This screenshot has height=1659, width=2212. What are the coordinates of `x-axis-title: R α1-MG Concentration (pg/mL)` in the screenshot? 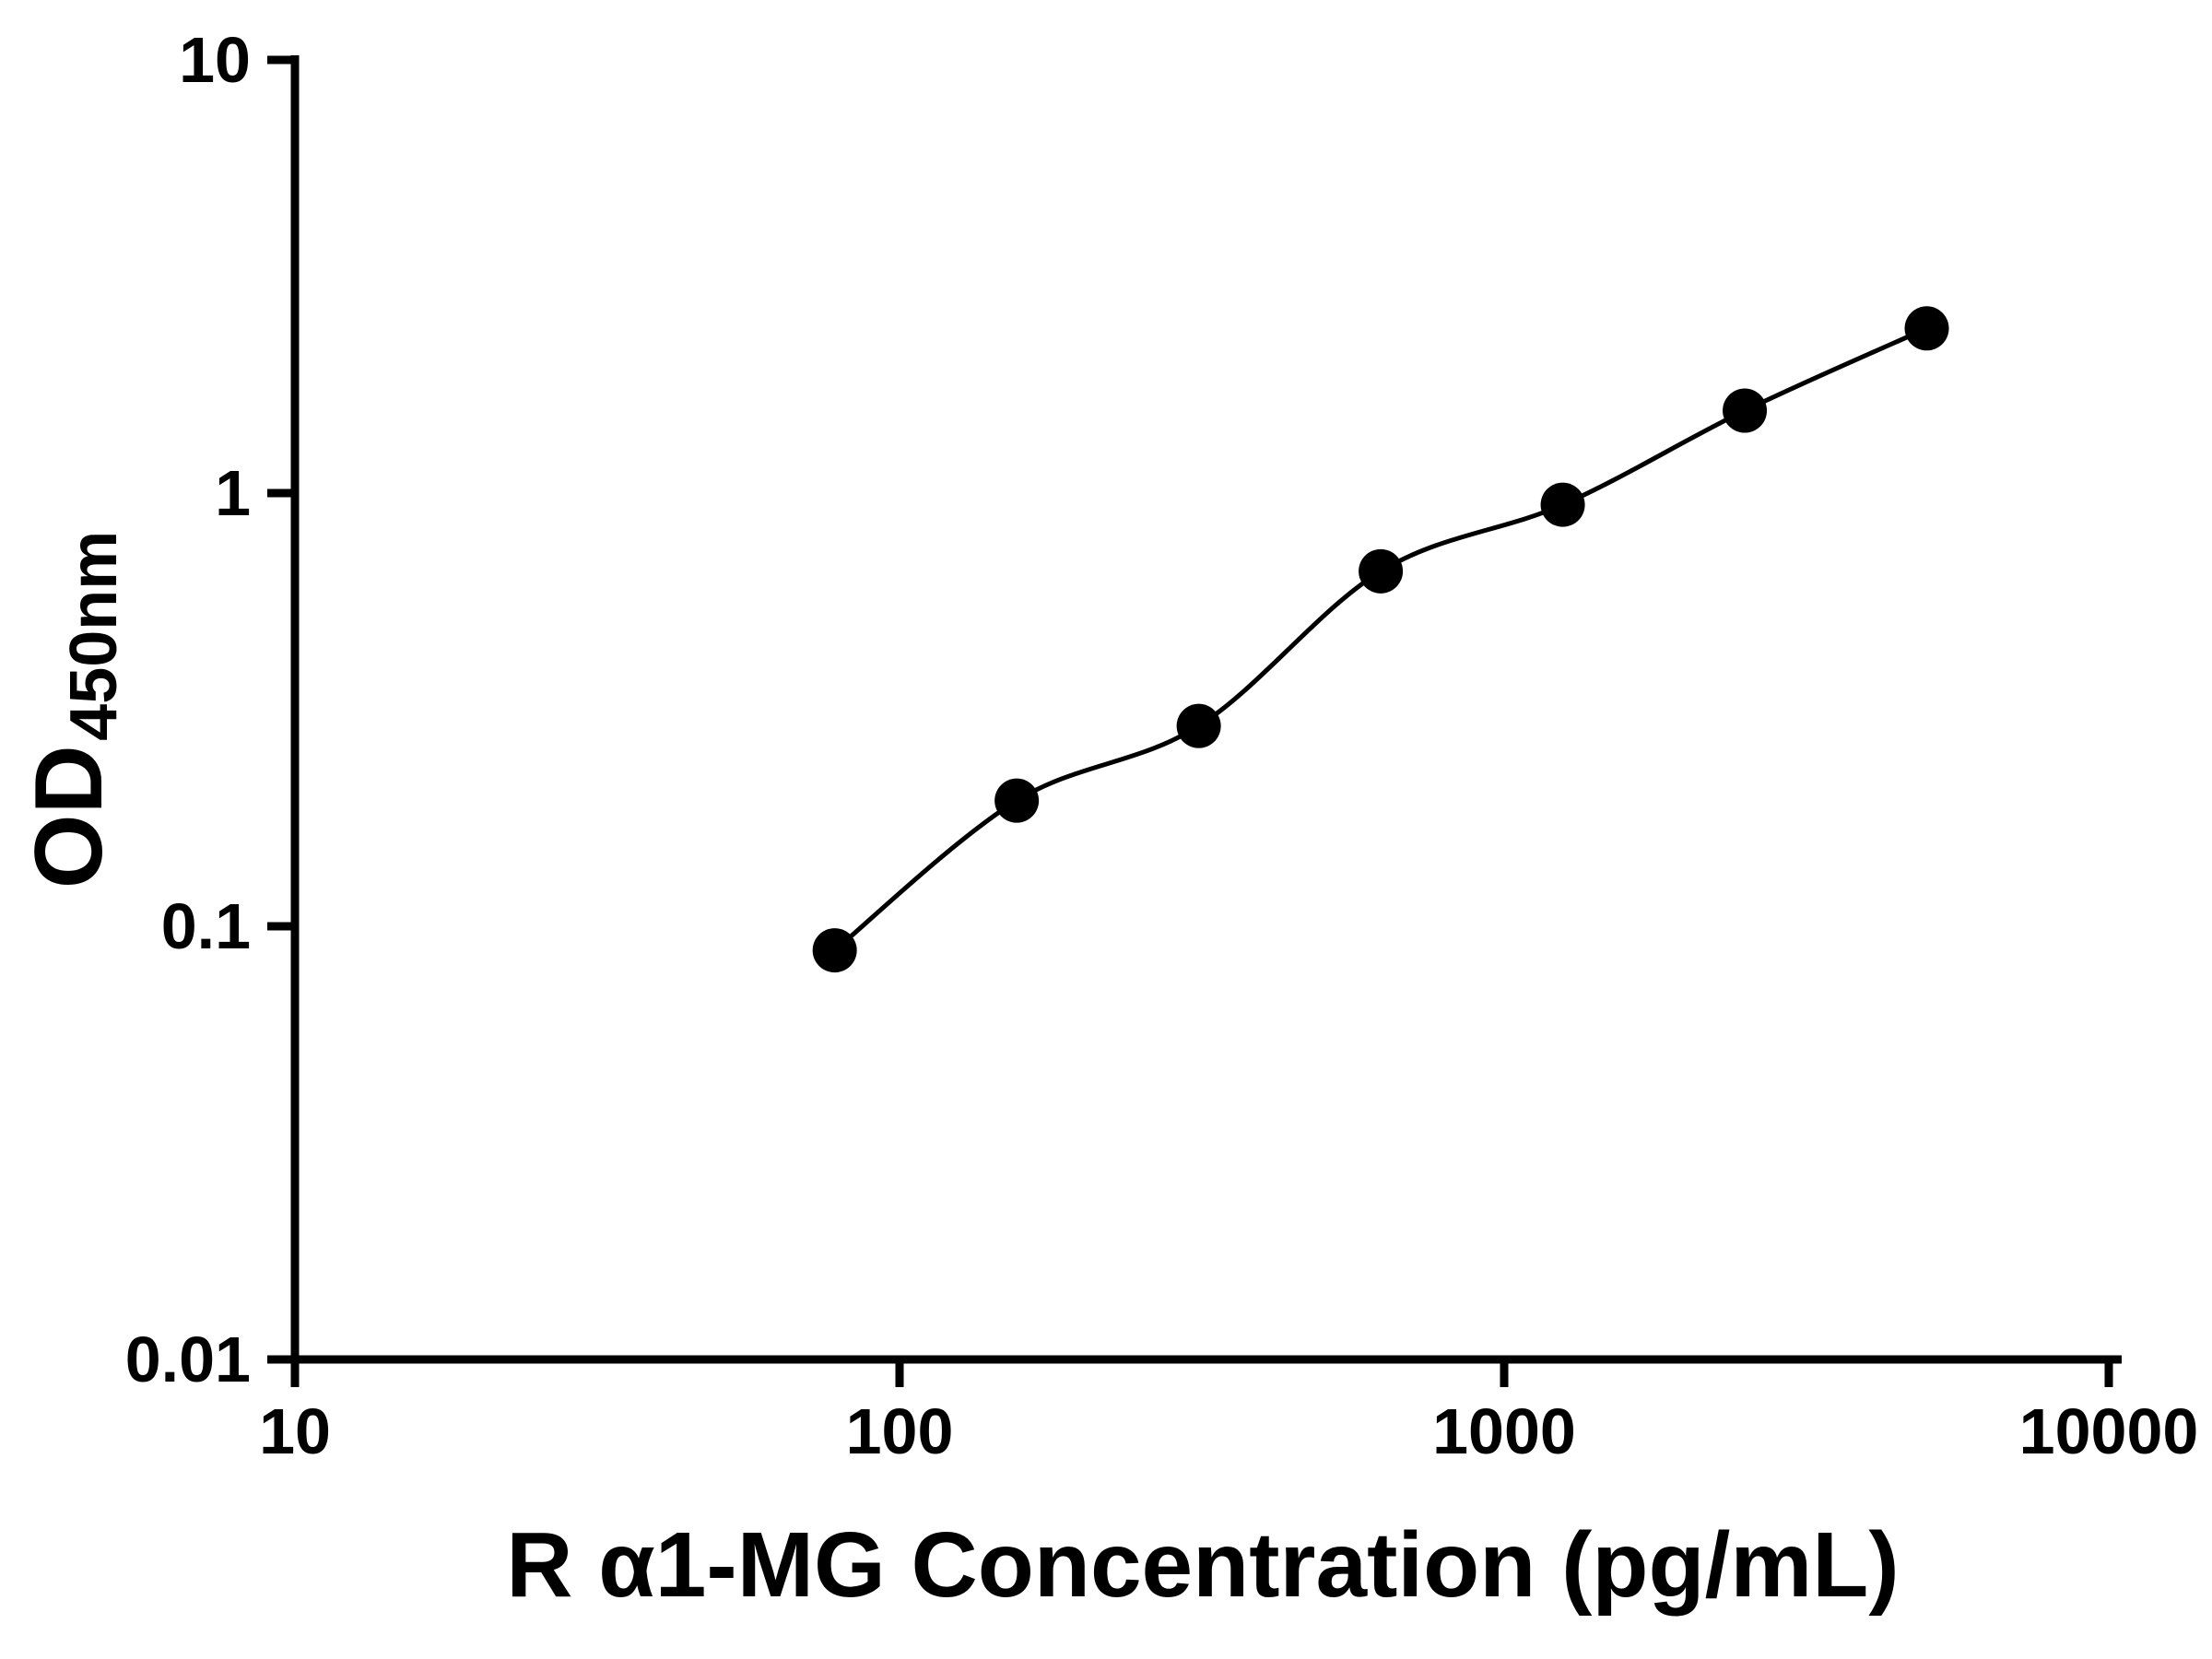 It's located at (1202, 1565).